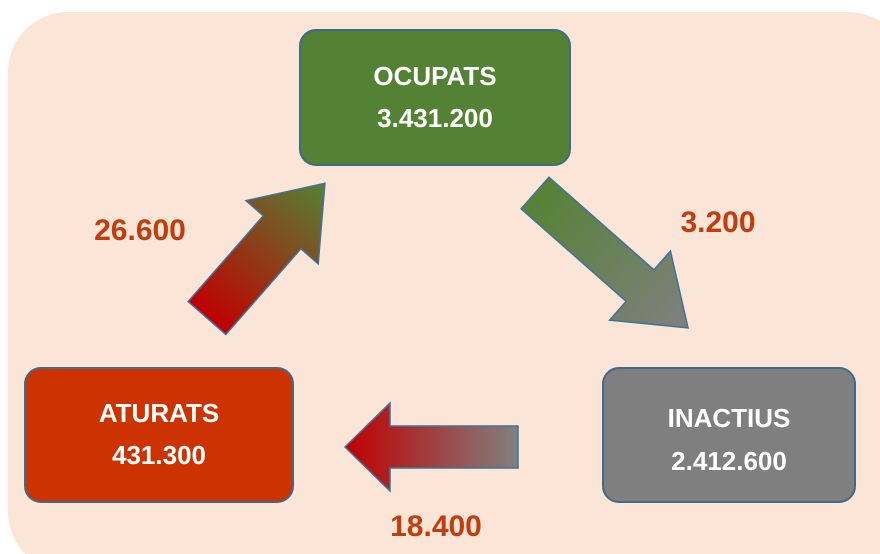  I want to click on node-label: ATURATS, so click(159, 413).